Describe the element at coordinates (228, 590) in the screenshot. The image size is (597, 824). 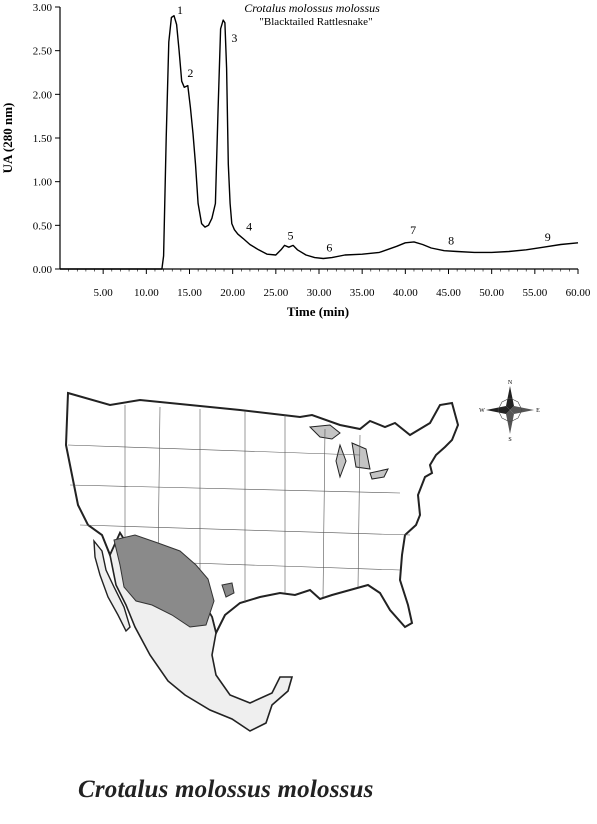
I see `species-range-outlier` at that location.